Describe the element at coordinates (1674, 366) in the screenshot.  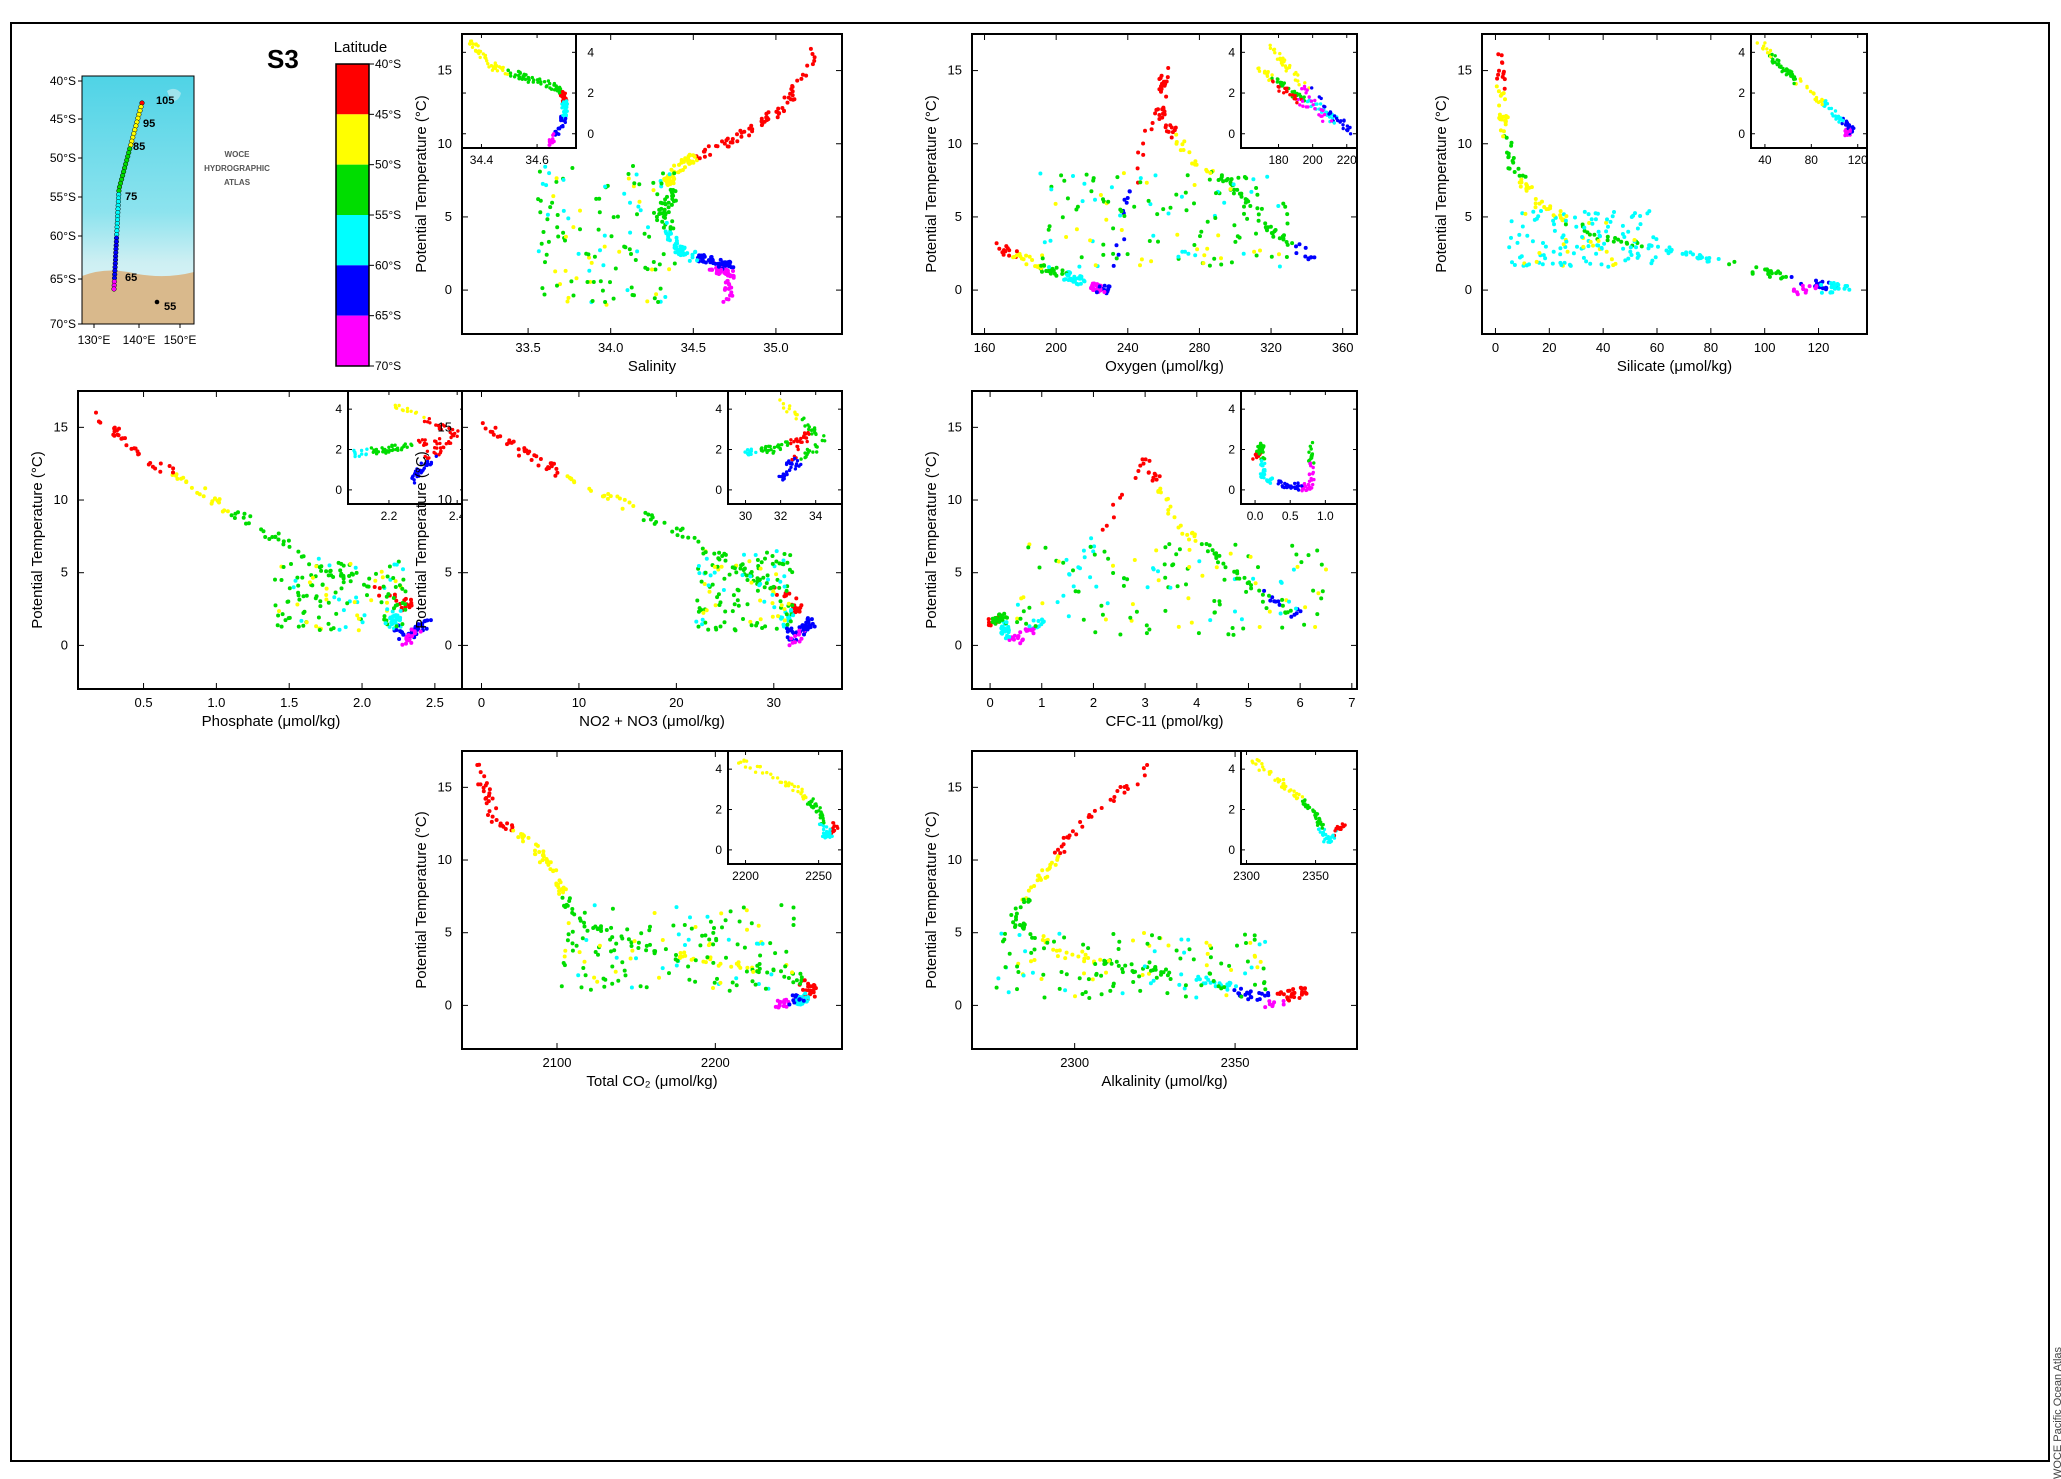
I see `x-axis-label: Silicate (μmol/kg)` at that location.